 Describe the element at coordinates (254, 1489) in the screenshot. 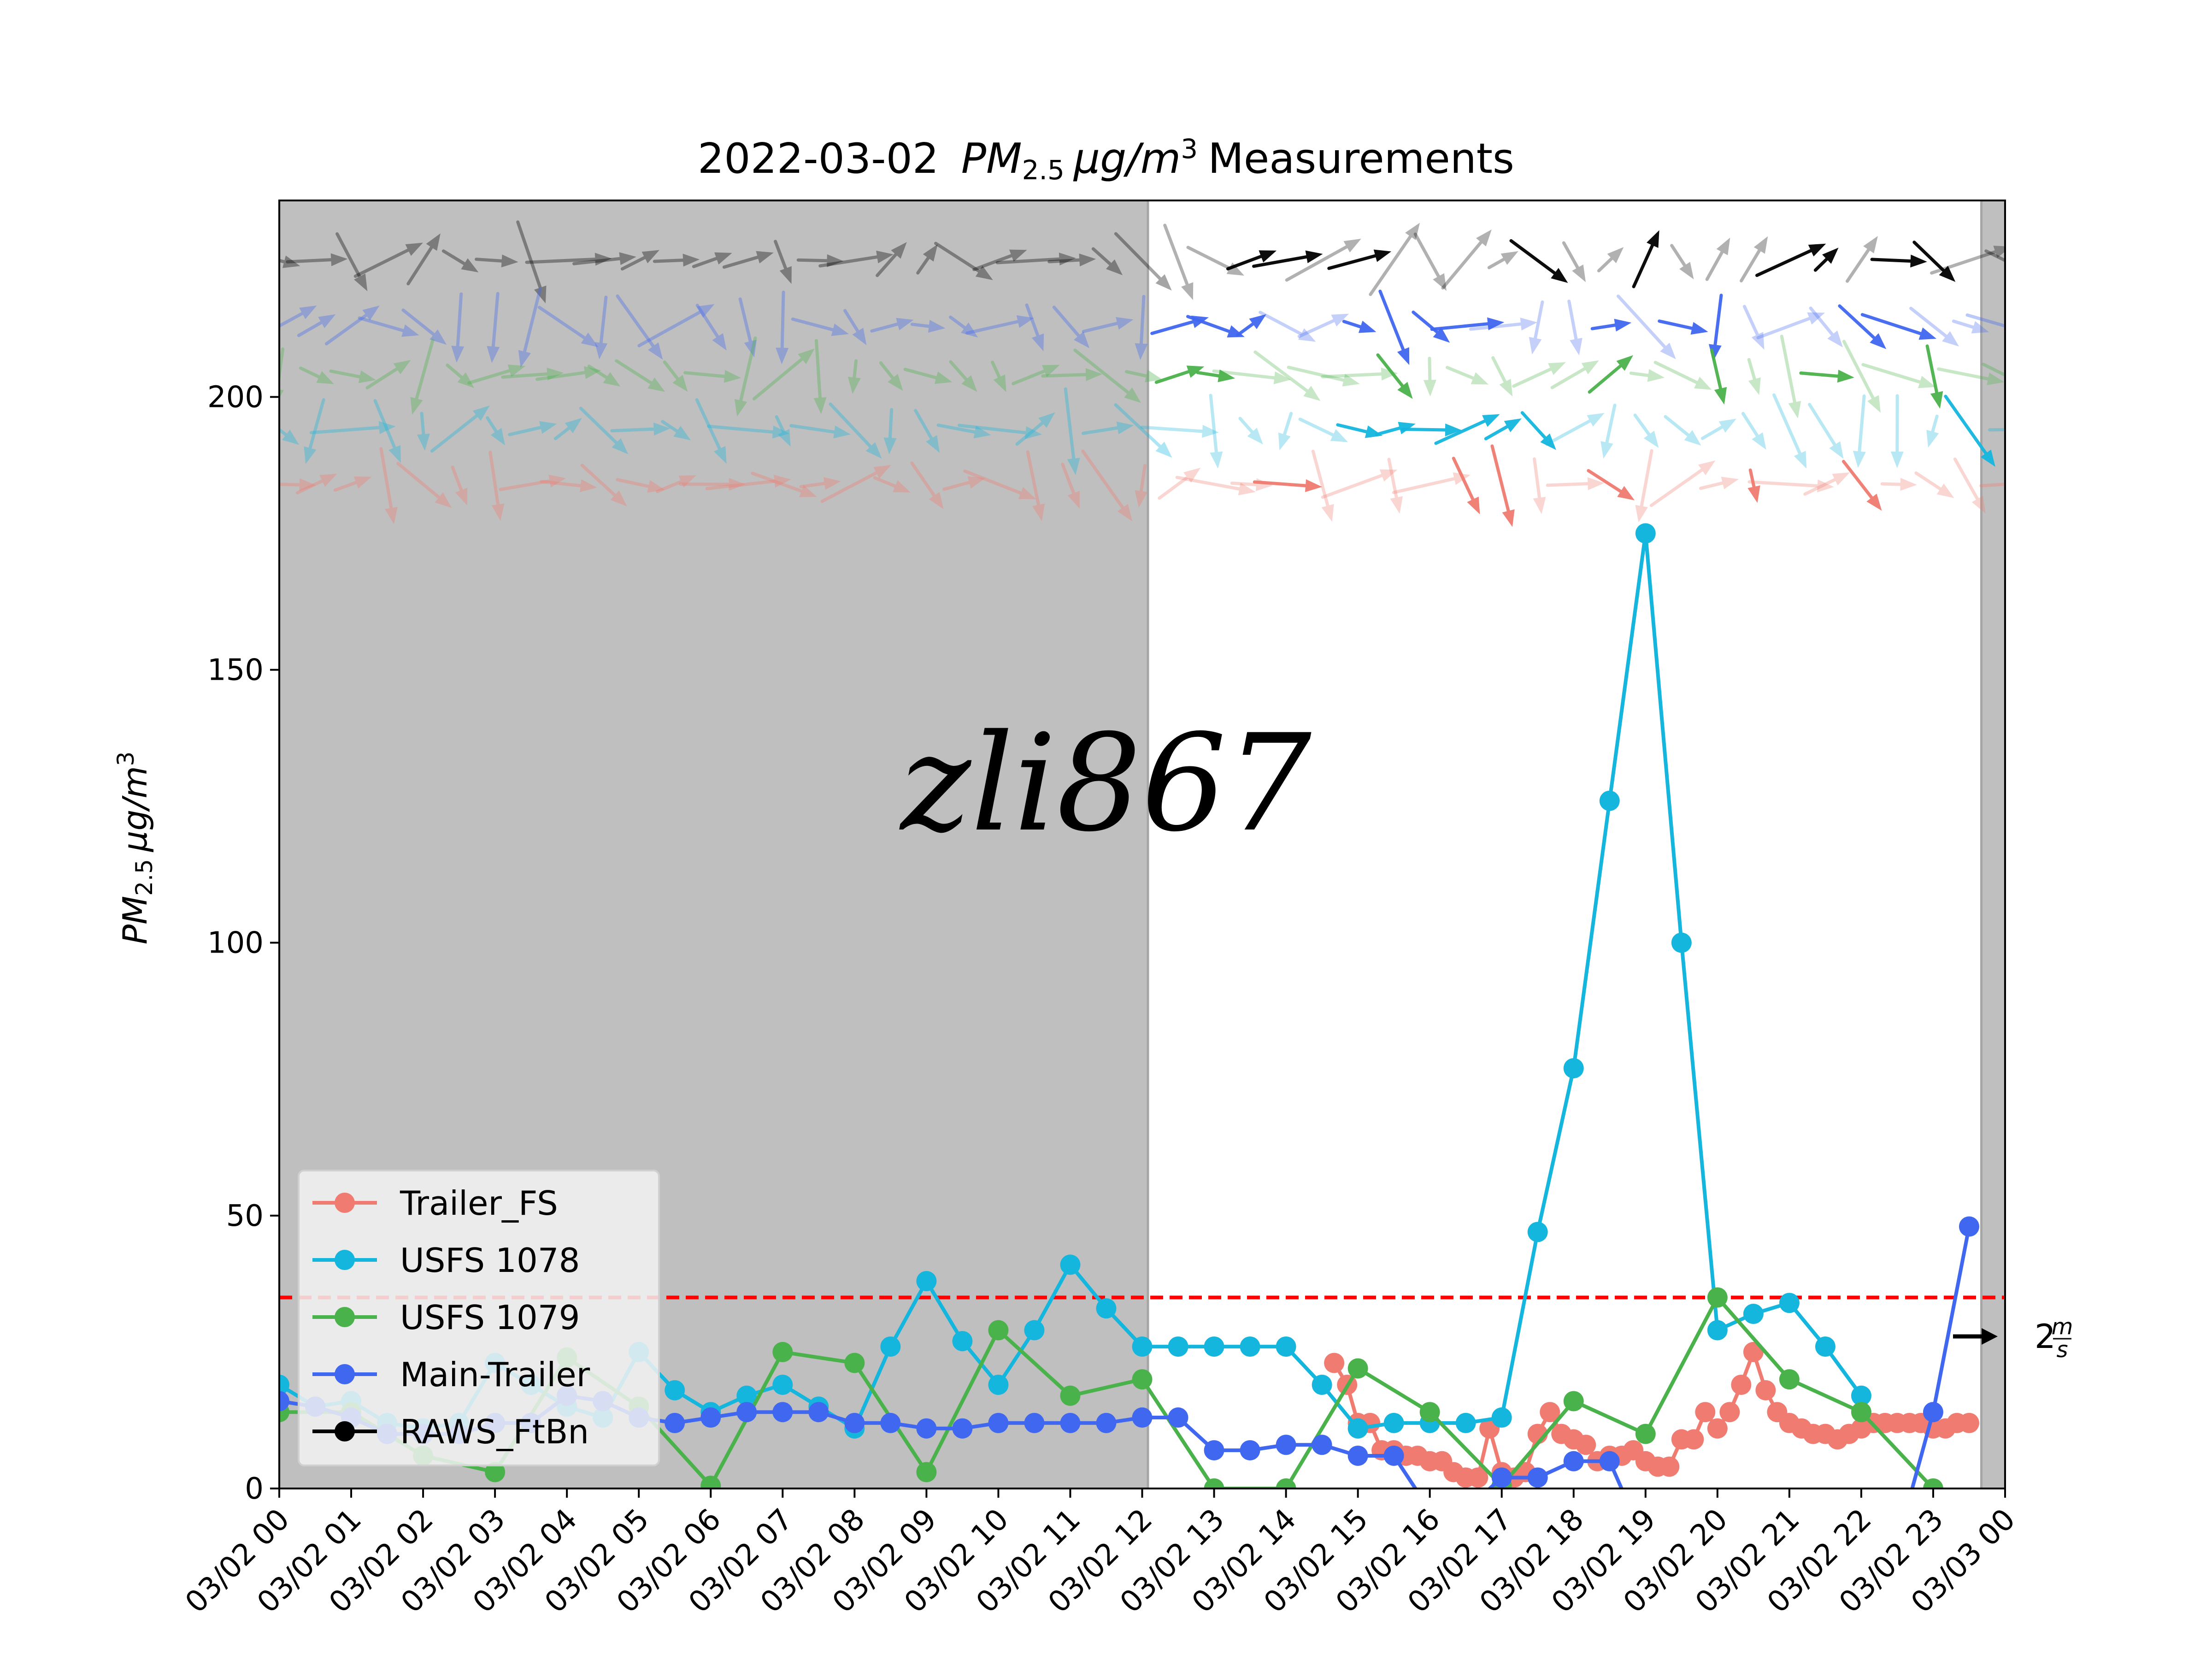

I see `y-tick-label: 0` at that location.